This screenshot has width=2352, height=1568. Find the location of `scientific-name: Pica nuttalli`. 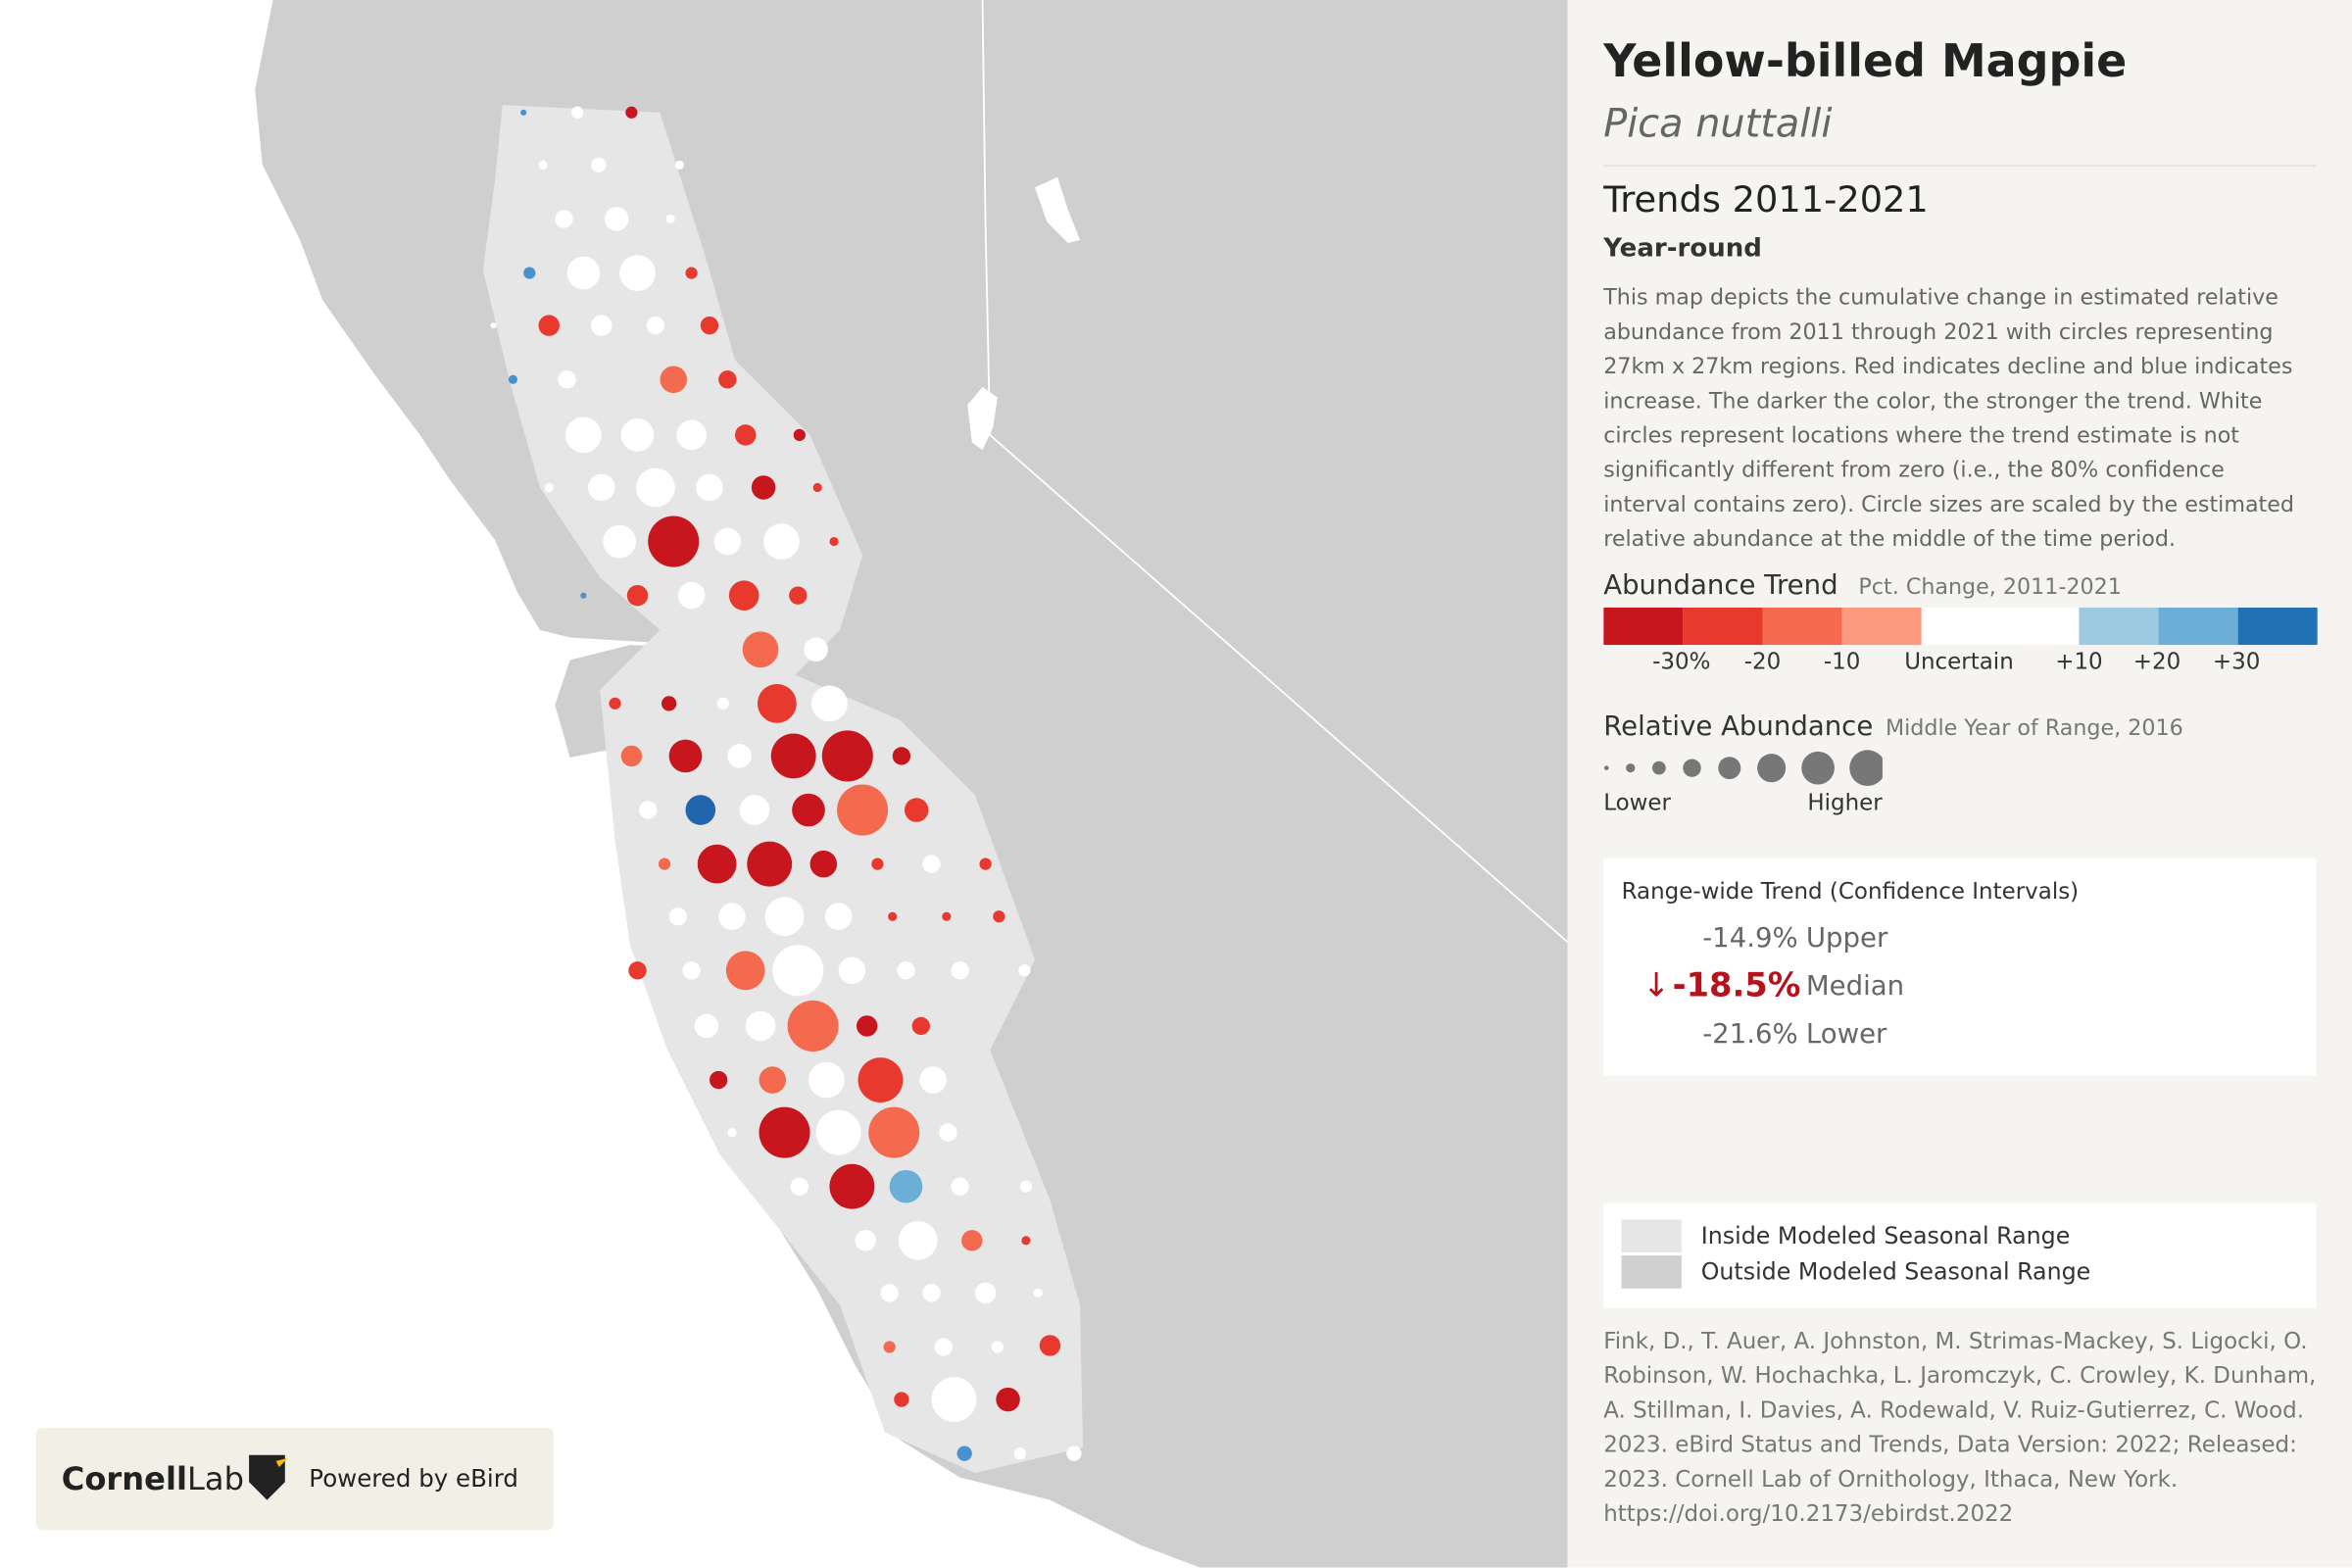

scientific-name: Pica nuttalli is located at coordinates (1718, 124).